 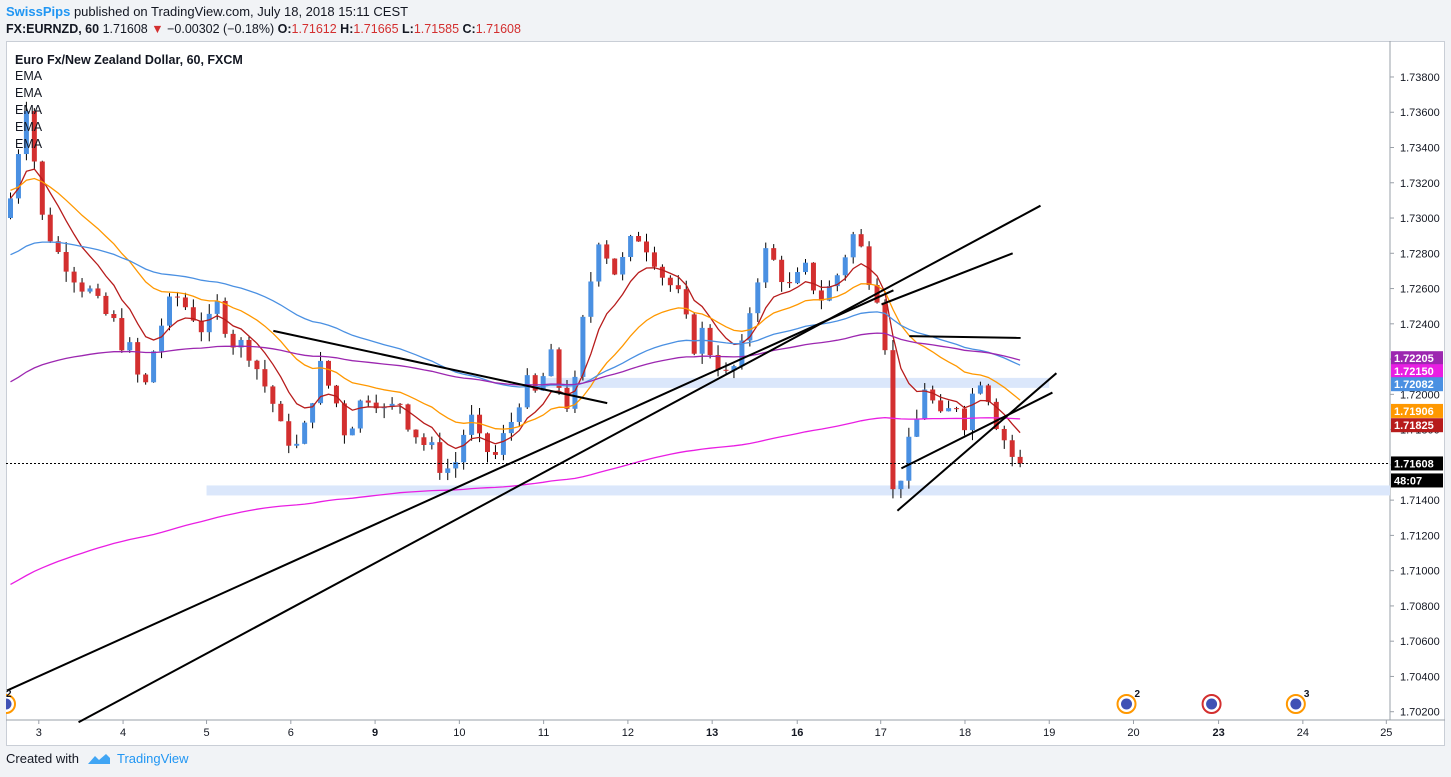 I want to click on price-tick-label: 1.73800, so click(x=1420, y=78).